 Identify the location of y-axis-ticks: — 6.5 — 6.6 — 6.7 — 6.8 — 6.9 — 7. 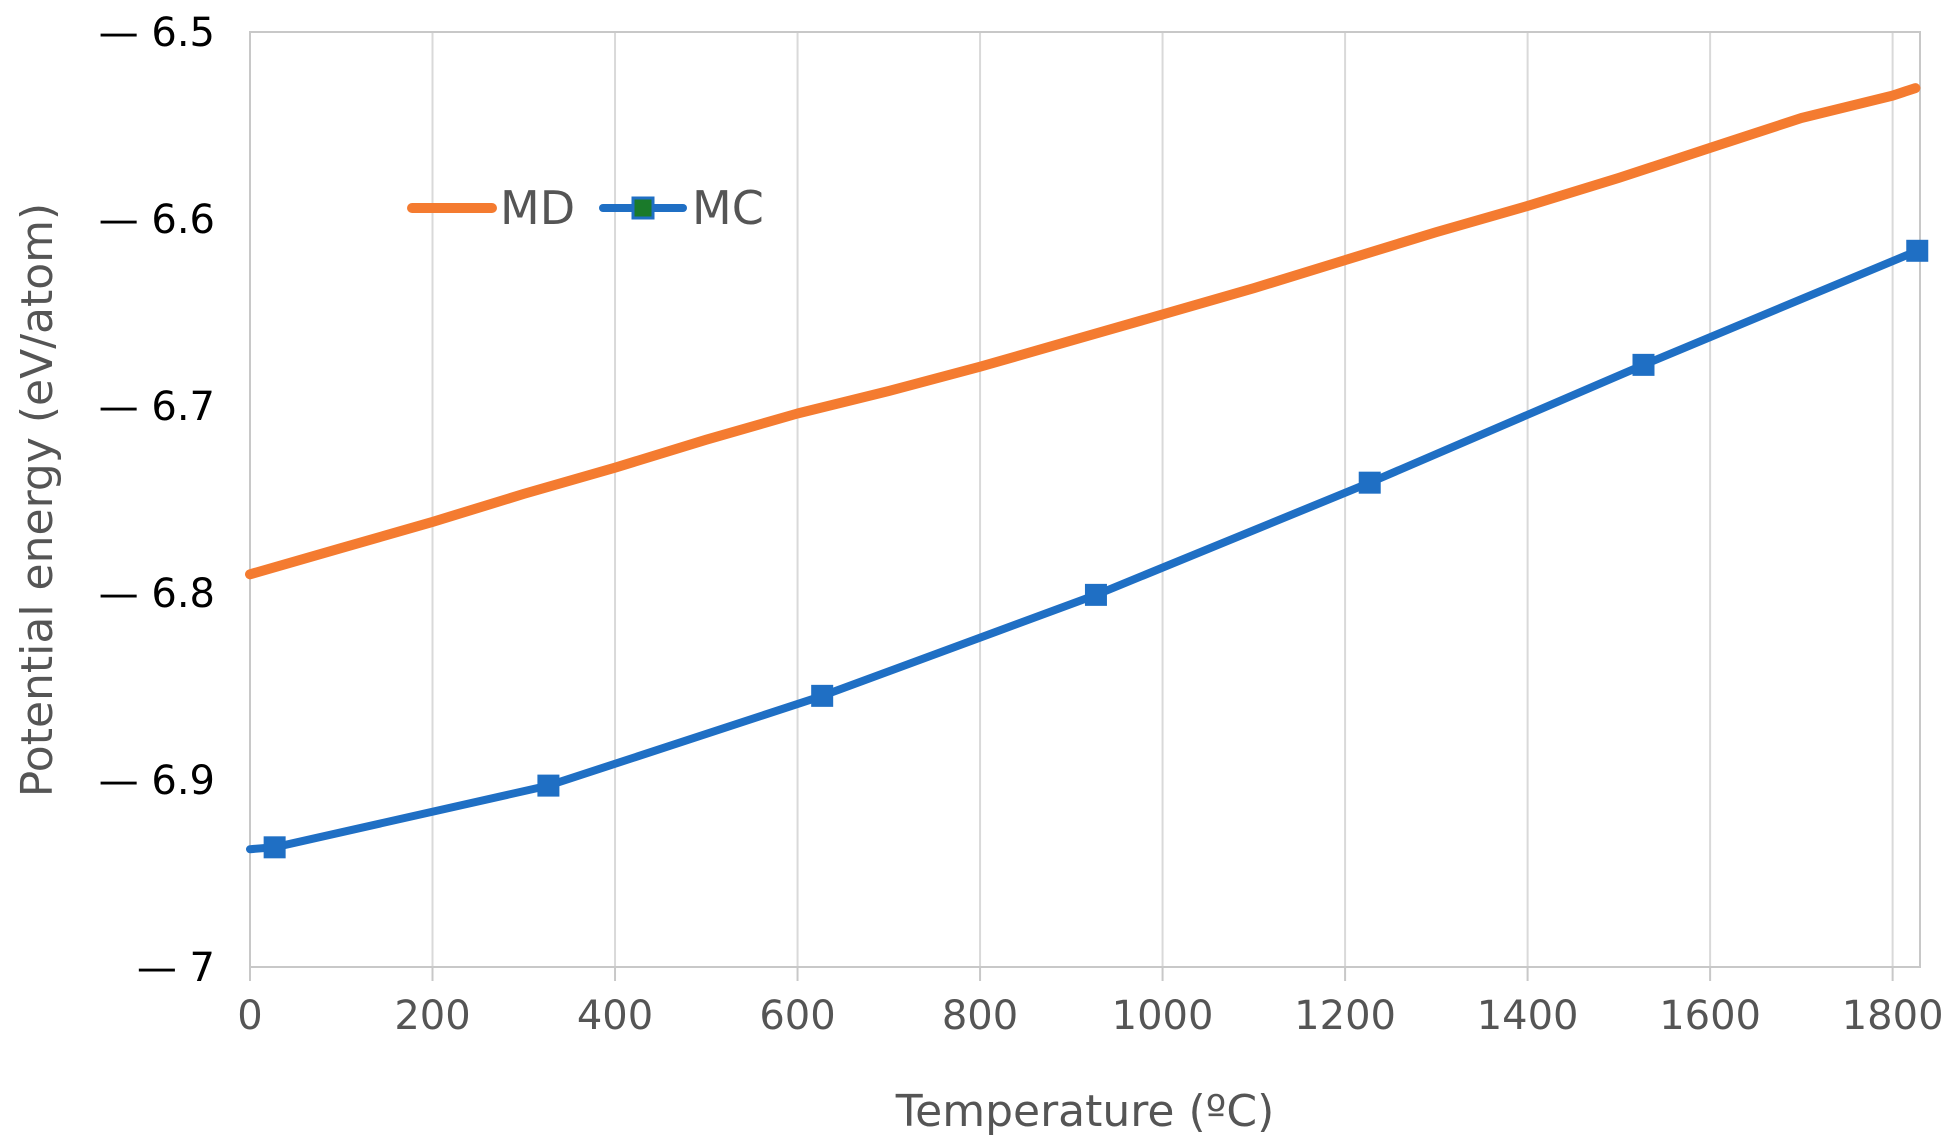
(157, 500).